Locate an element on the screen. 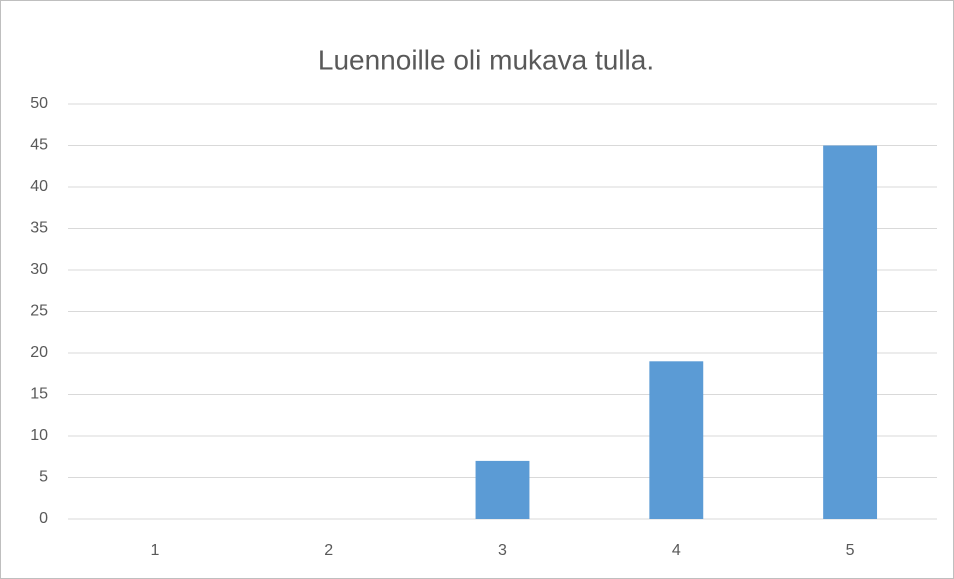 The height and width of the screenshot is (579, 954). y-tick-label: 45 is located at coordinates (39, 145).